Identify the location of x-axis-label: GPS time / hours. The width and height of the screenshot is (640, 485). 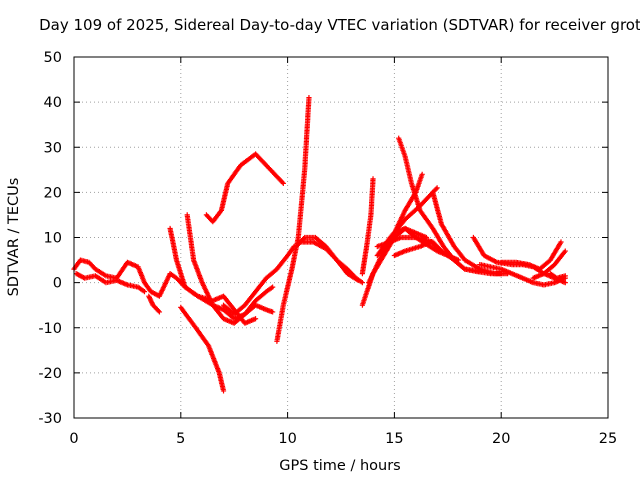
(339, 466).